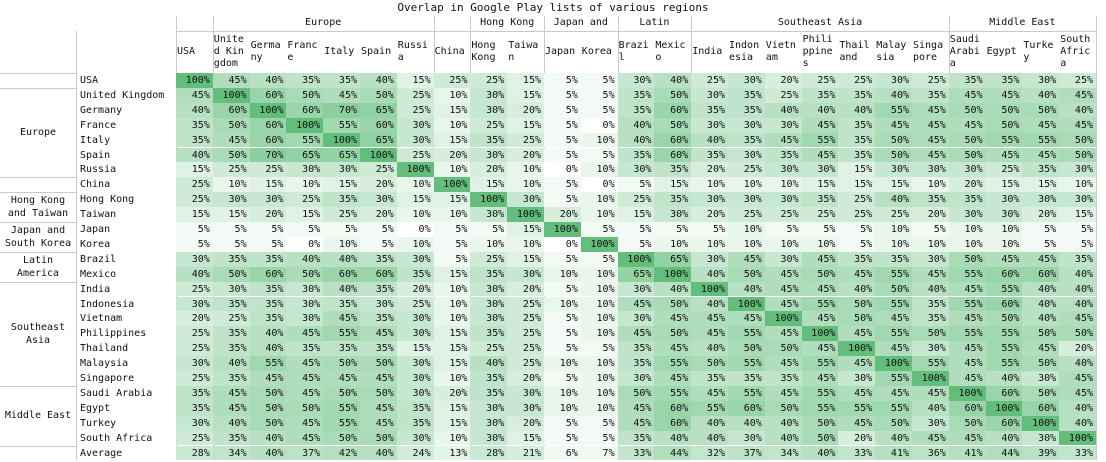 The width and height of the screenshot is (1106, 462). What do you see at coordinates (38, 333) in the screenshot?
I see `row-group-label: Southeast Asia` at bounding box center [38, 333].